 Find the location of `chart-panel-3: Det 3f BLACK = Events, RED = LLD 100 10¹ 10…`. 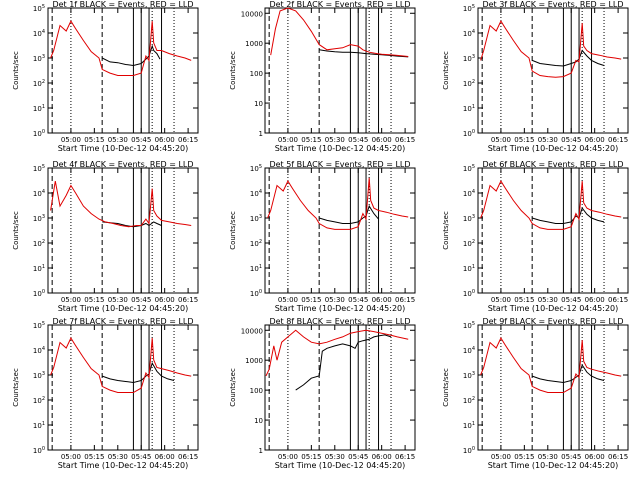

chart-panel-3: Det 3f BLACK = Events, RED = LLD 100 10¹ 10… is located at coordinates (535, 76).